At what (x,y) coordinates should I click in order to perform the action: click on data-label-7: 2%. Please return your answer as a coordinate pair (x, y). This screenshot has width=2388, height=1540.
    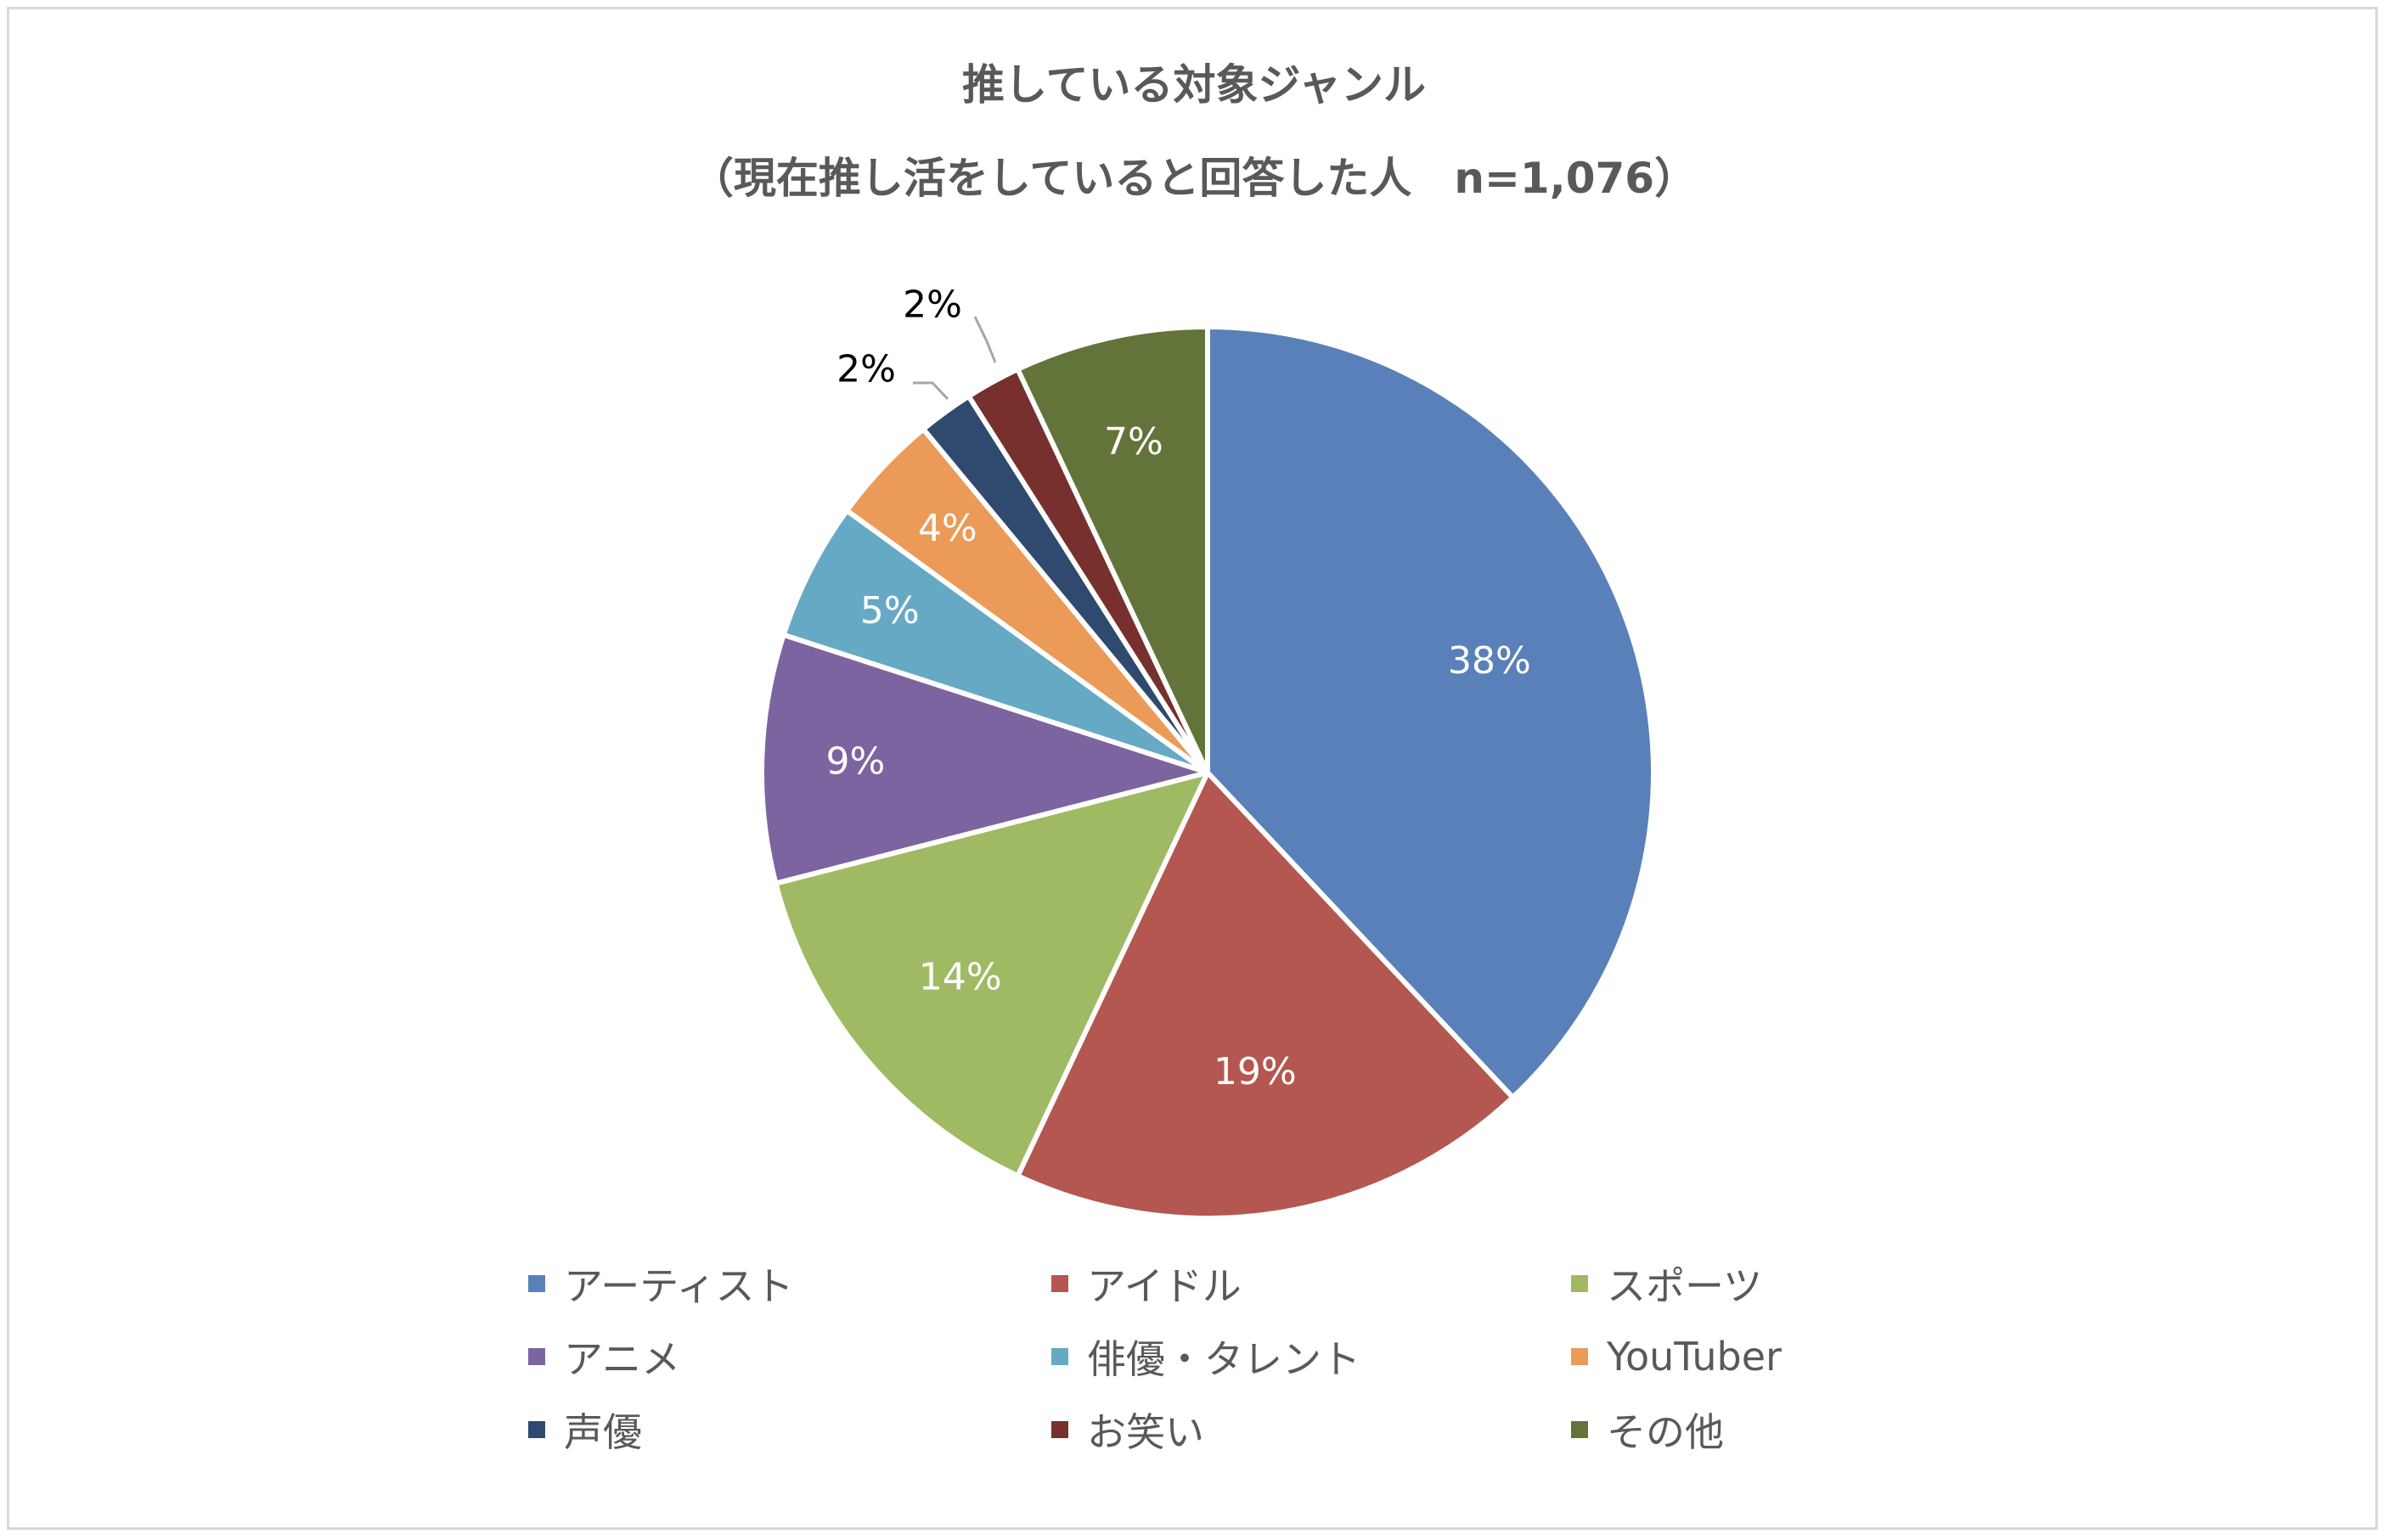
    Looking at the image, I should click on (866, 369).